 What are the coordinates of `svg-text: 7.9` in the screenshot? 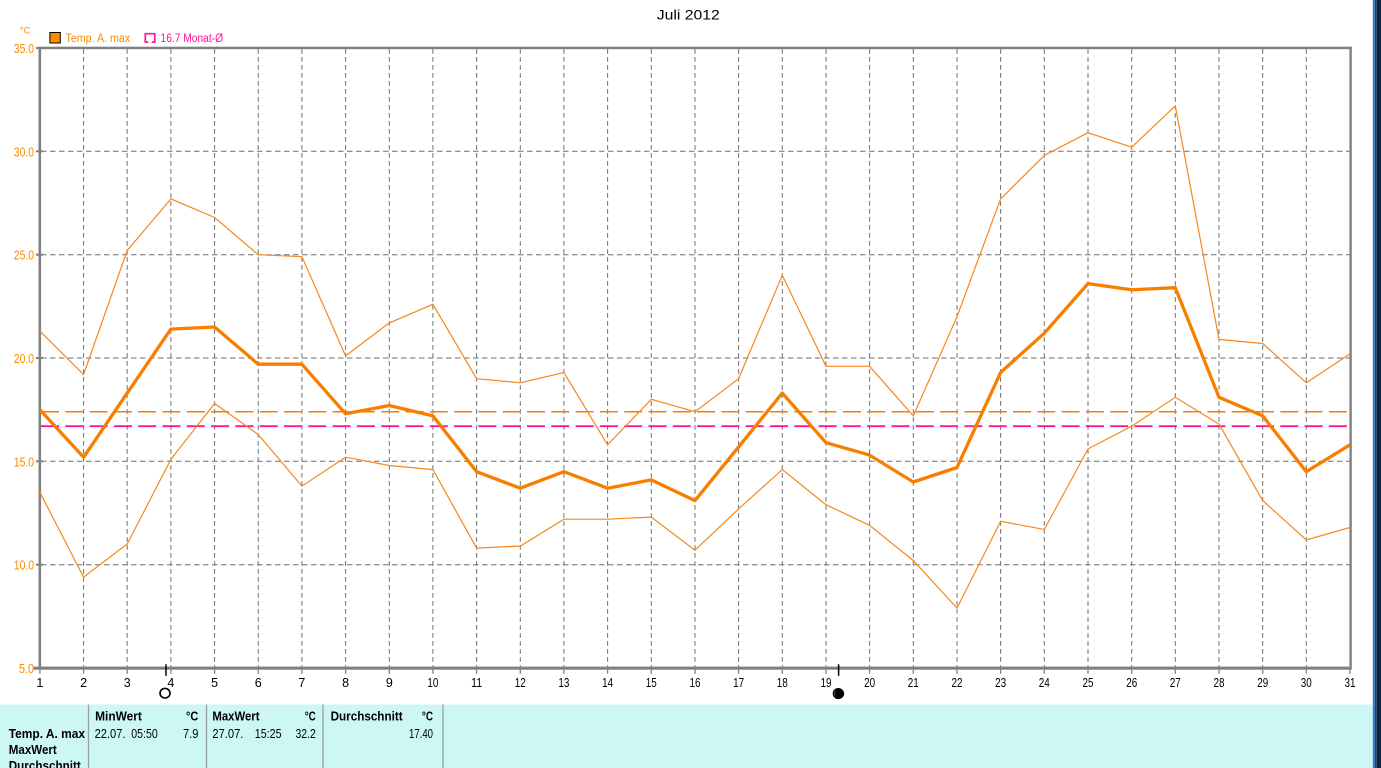 It's located at (190, 734).